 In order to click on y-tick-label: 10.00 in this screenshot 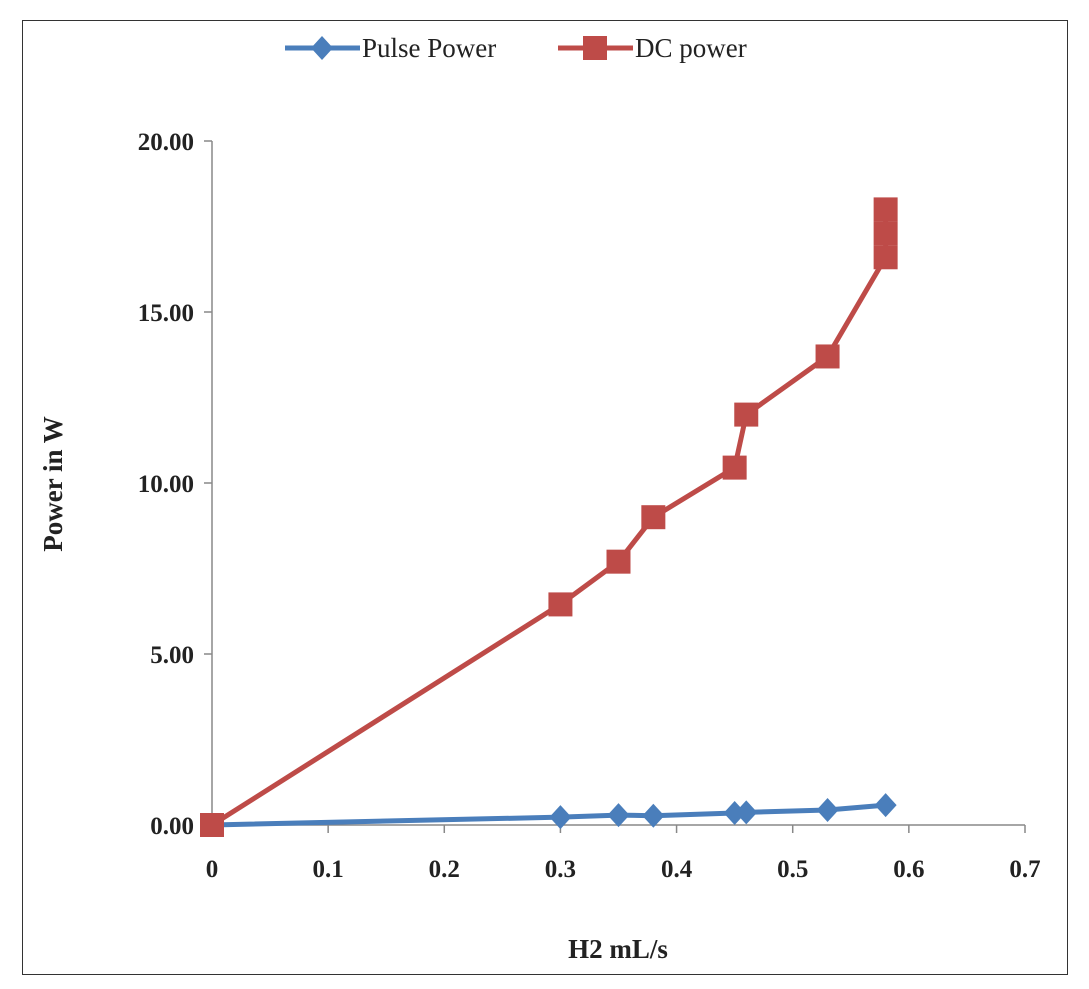, I will do `click(166, 484)`.